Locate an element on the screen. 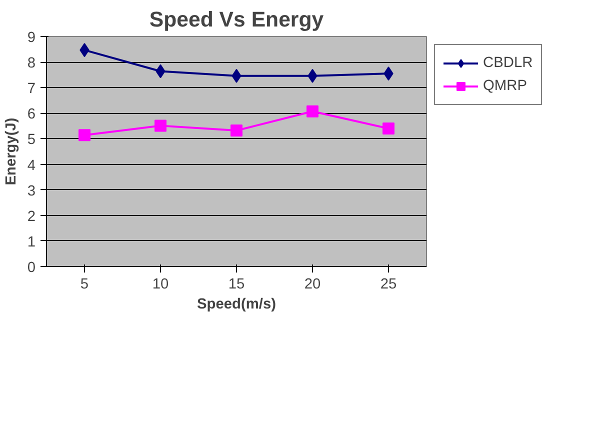  y-tick-label: 8 is located at coordinates (31, 64).